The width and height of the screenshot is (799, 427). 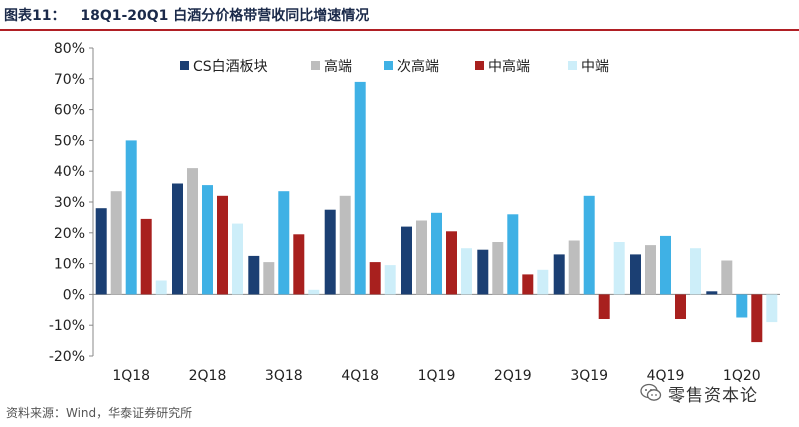 I want to click on y-tick-label: 50%, so click(x=69, y=141).